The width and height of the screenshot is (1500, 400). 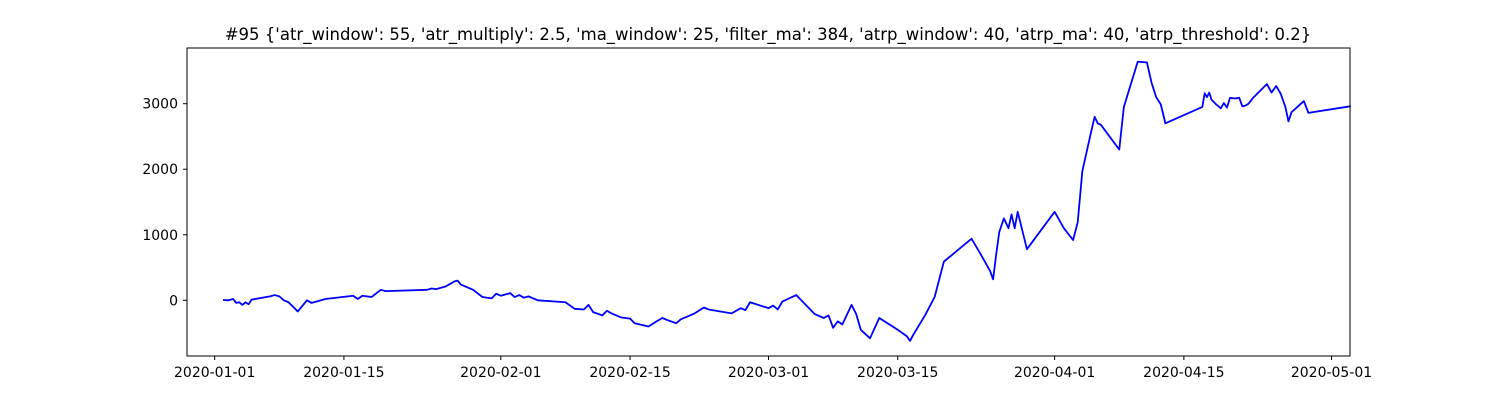 I want to click on x-tick-label: 2020-05-01, so click(x=1331, y=373).